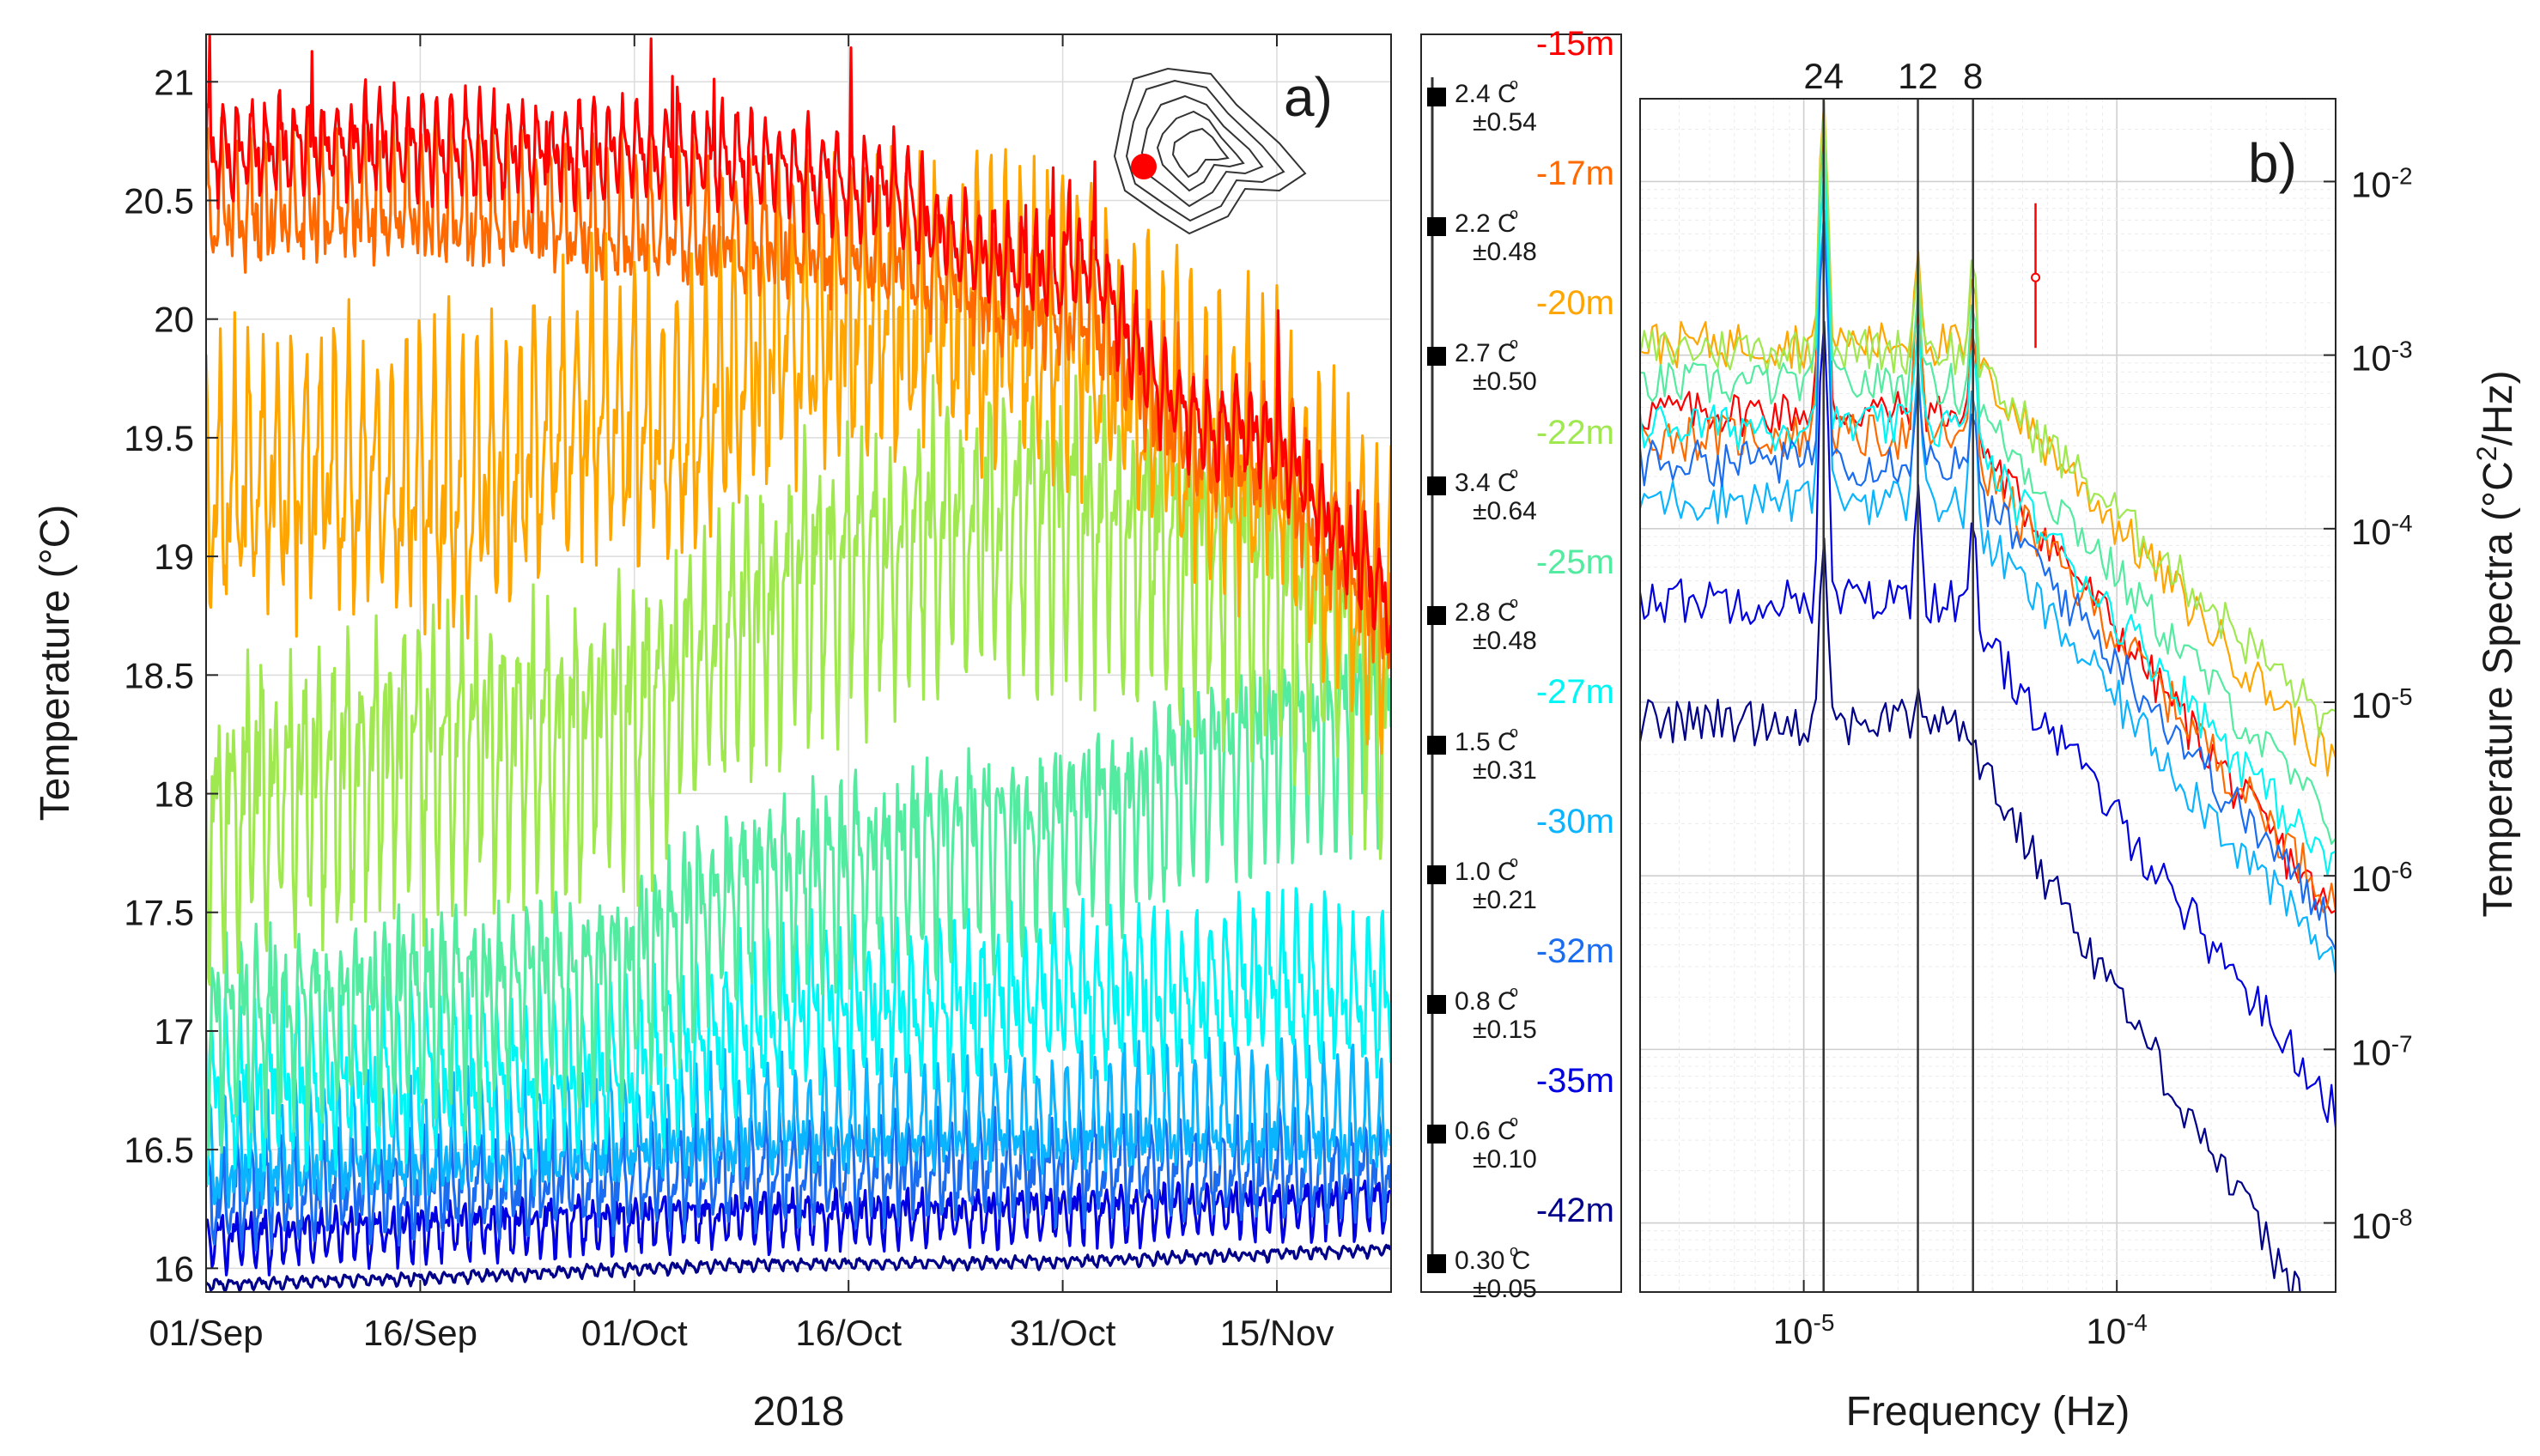  What do you see at coordinates (420, 1333) in the screenshot?
I see `panel-a-xtick-label: 16/Sep` at bounding box center [420, 1333].